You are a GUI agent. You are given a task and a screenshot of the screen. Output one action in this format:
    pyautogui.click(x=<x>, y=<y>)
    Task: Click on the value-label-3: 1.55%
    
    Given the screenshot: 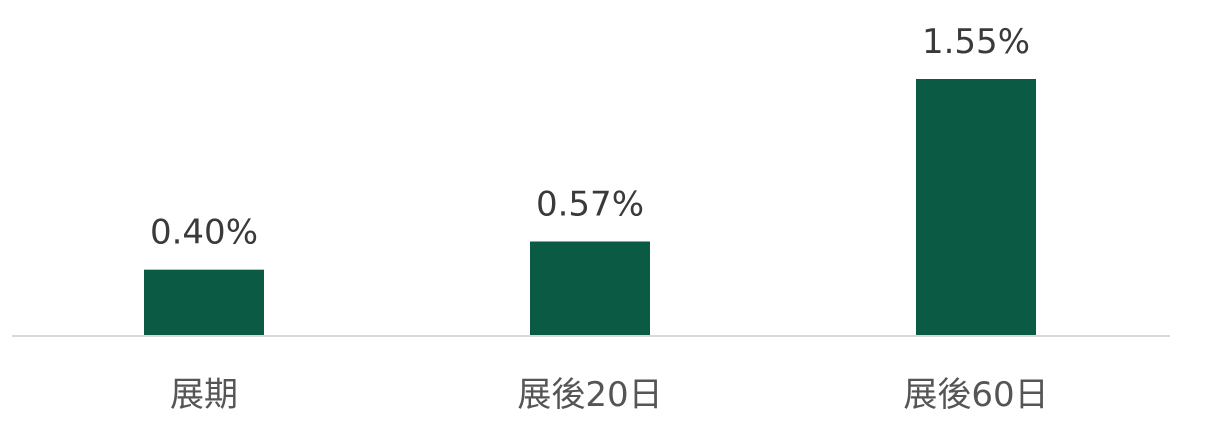 What is the action you would take?
    pyautogui.click(x=976, y=42)
    